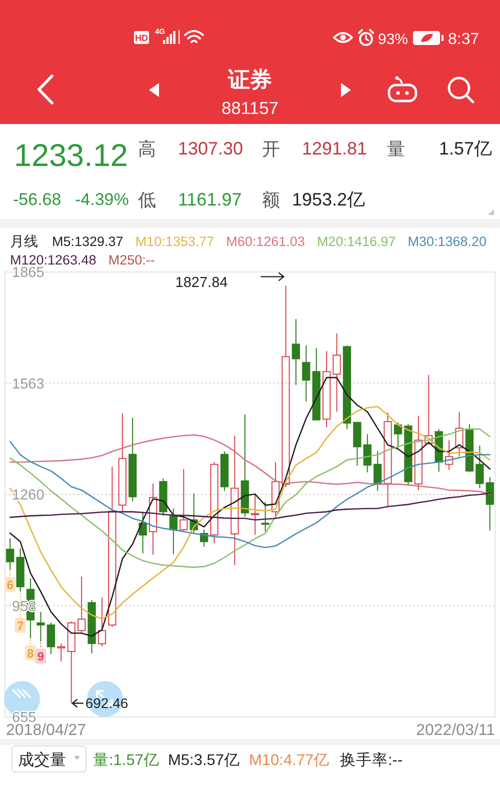  I want to click on text: M5:3.57亿, so click(204, 760).